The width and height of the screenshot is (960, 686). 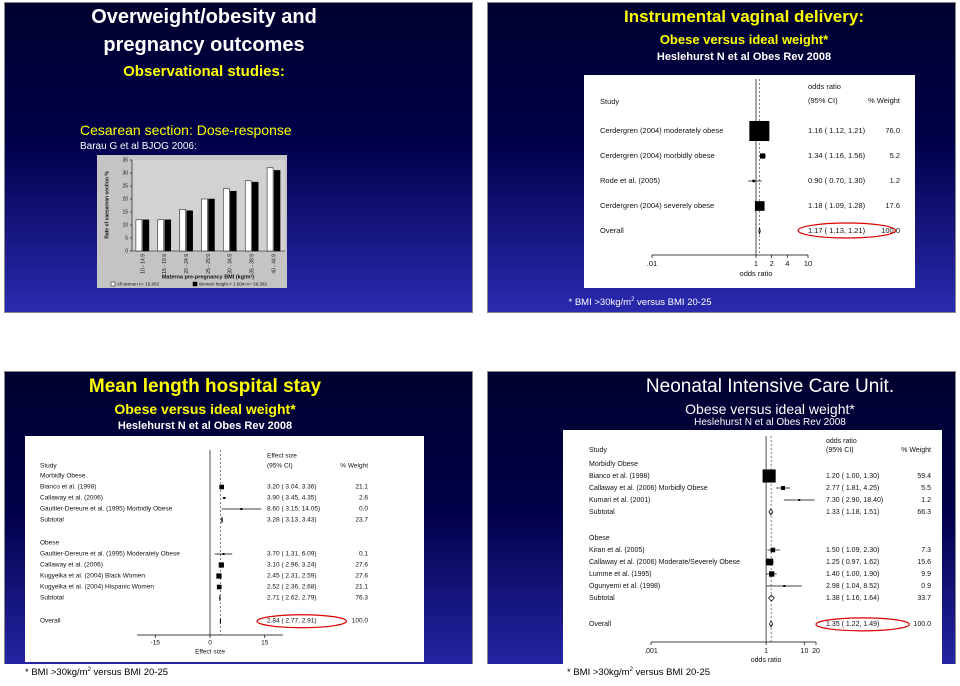 What do you see at coordinates (222, 520) in the screenshot?
I see `pooled-diamond` at bounding box center [222, 520].